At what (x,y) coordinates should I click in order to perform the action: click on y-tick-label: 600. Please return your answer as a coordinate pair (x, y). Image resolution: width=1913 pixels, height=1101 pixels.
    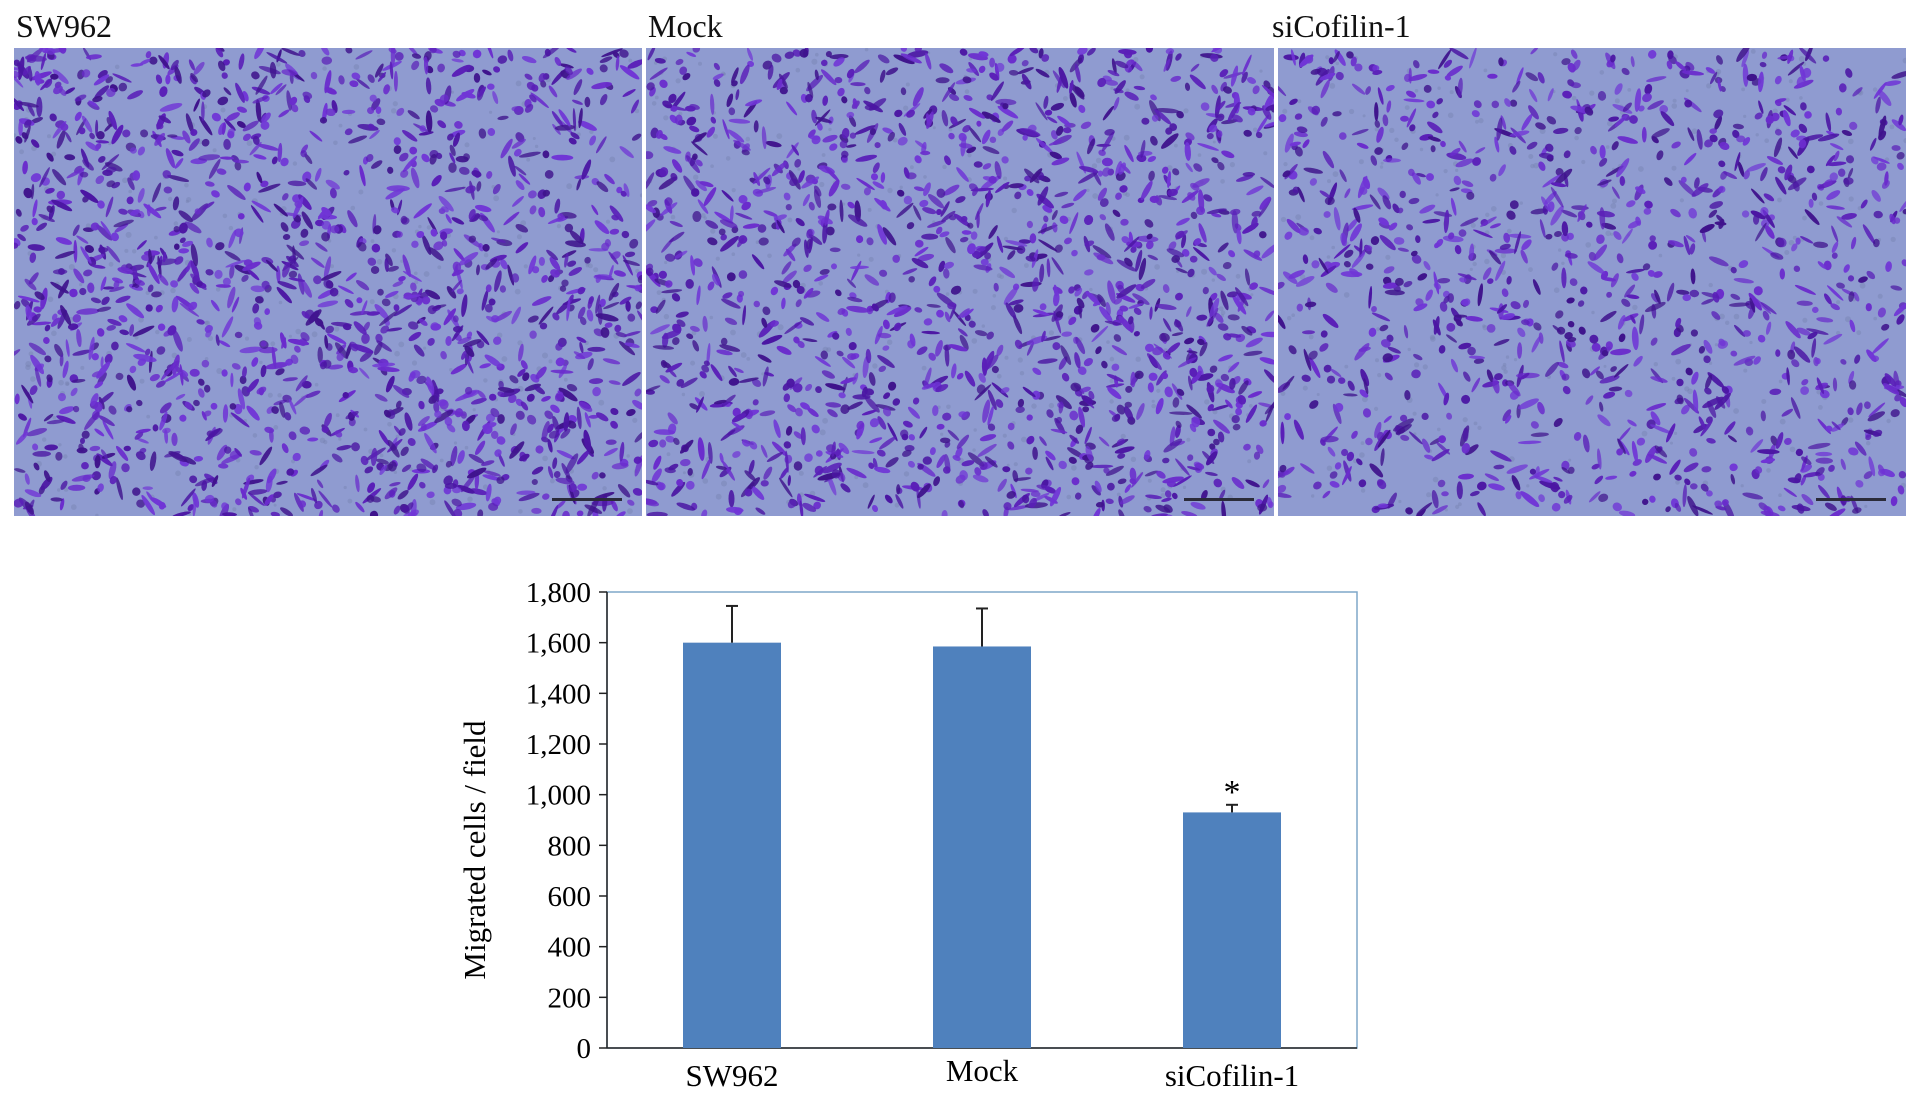
    Looking at the image, I should click on (570, 897).